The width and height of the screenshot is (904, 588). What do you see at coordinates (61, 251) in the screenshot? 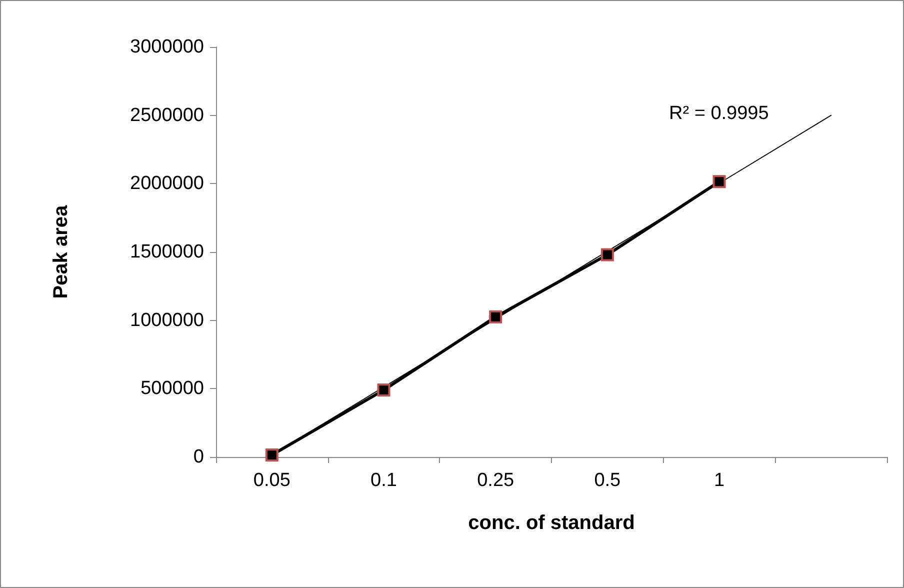
I see `y-axis-title: Peak area` at bounding box center [61, 251].